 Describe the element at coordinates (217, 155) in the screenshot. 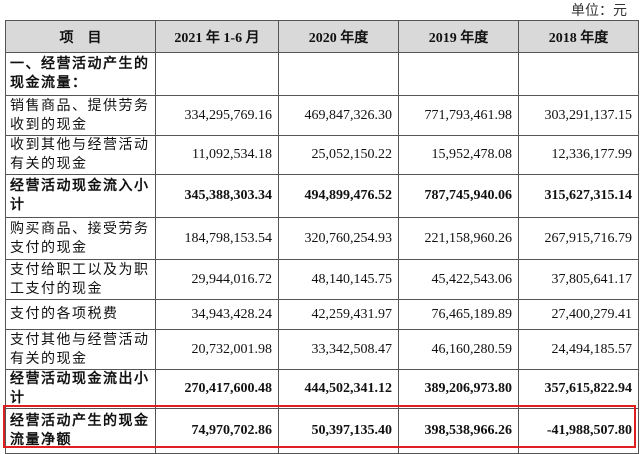

I see `cell: 11,092,534.18` at that location.